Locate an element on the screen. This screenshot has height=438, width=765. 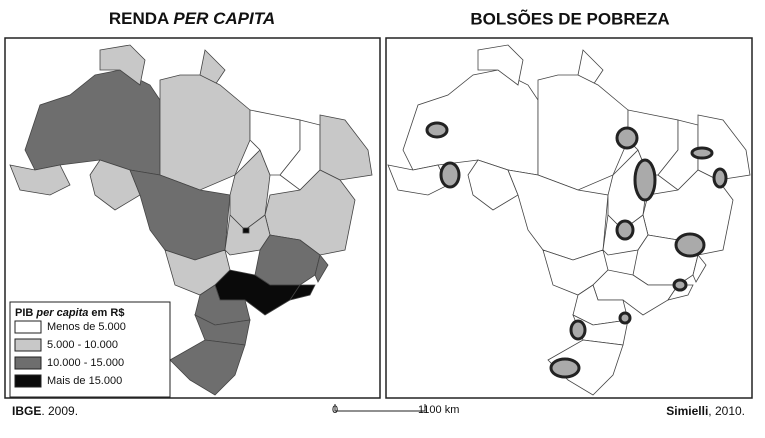
scale-end: 1100 km is located at coordinates (438, 410).